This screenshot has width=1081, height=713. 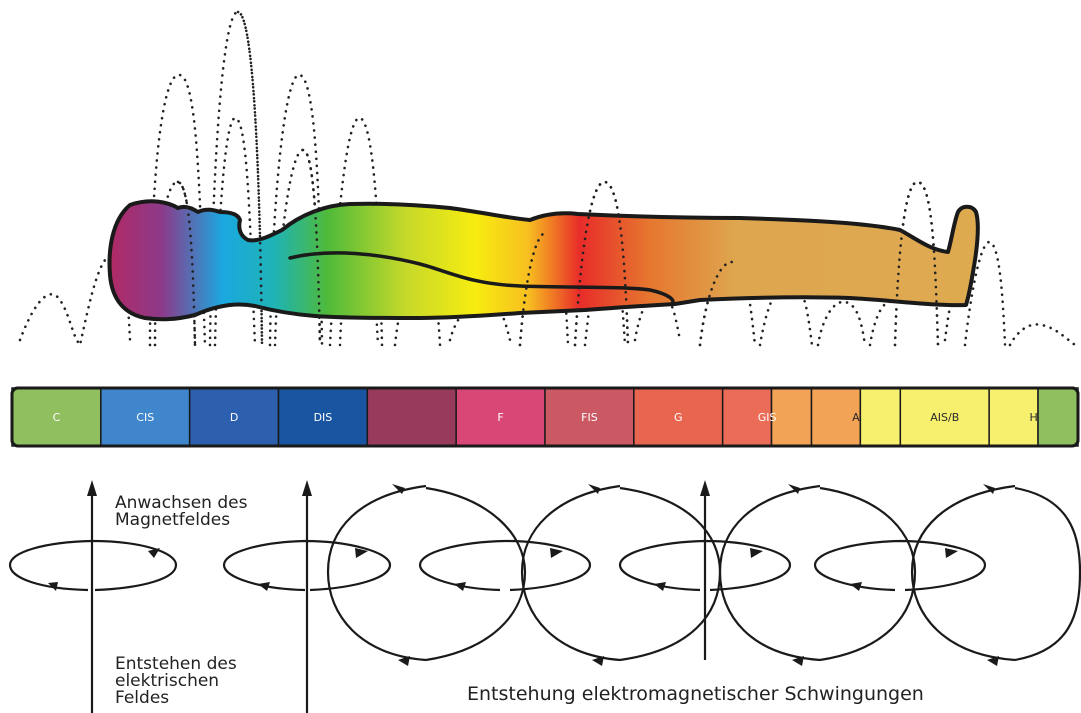 What do you see at coordinates (767, 417) in the screenshot?
I see `key-label: GIS` at bounding box center [767, 417].